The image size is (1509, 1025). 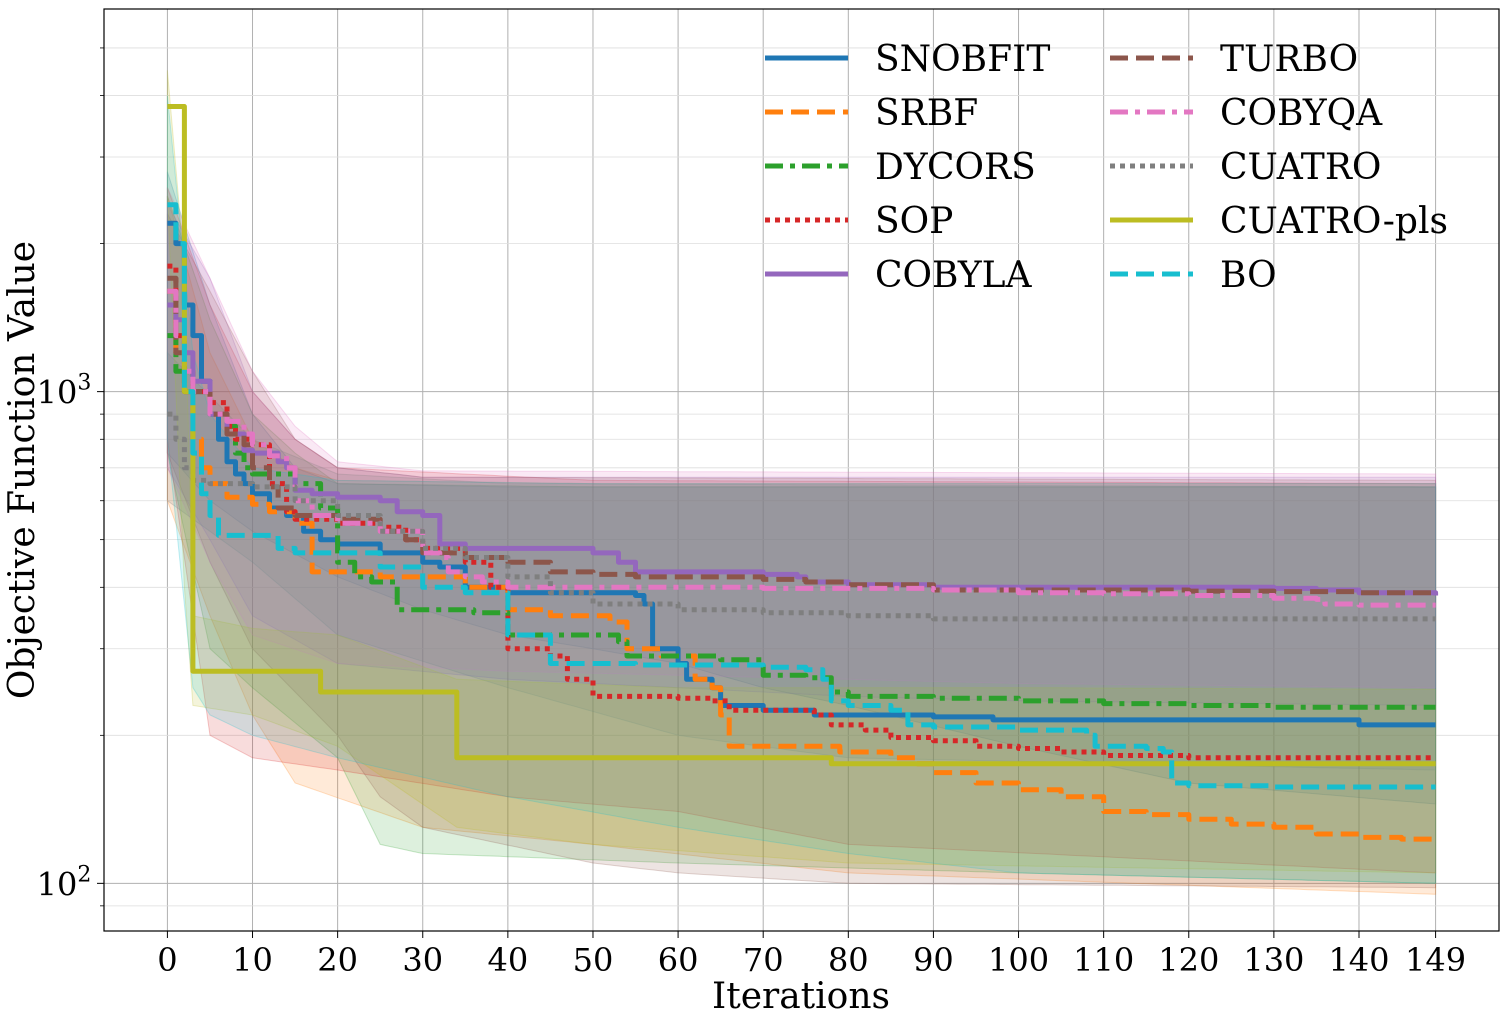 I want to click on x-tick-label: 30, so click(x=422, y=960).